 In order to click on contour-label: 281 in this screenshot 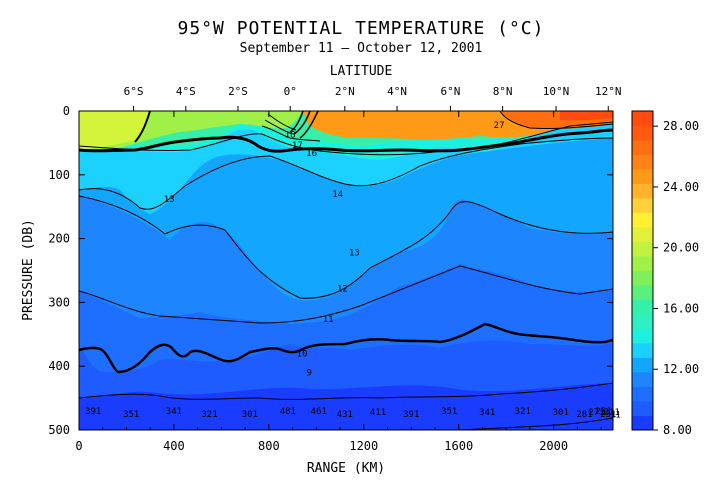, I will do `click(584, 415)`.